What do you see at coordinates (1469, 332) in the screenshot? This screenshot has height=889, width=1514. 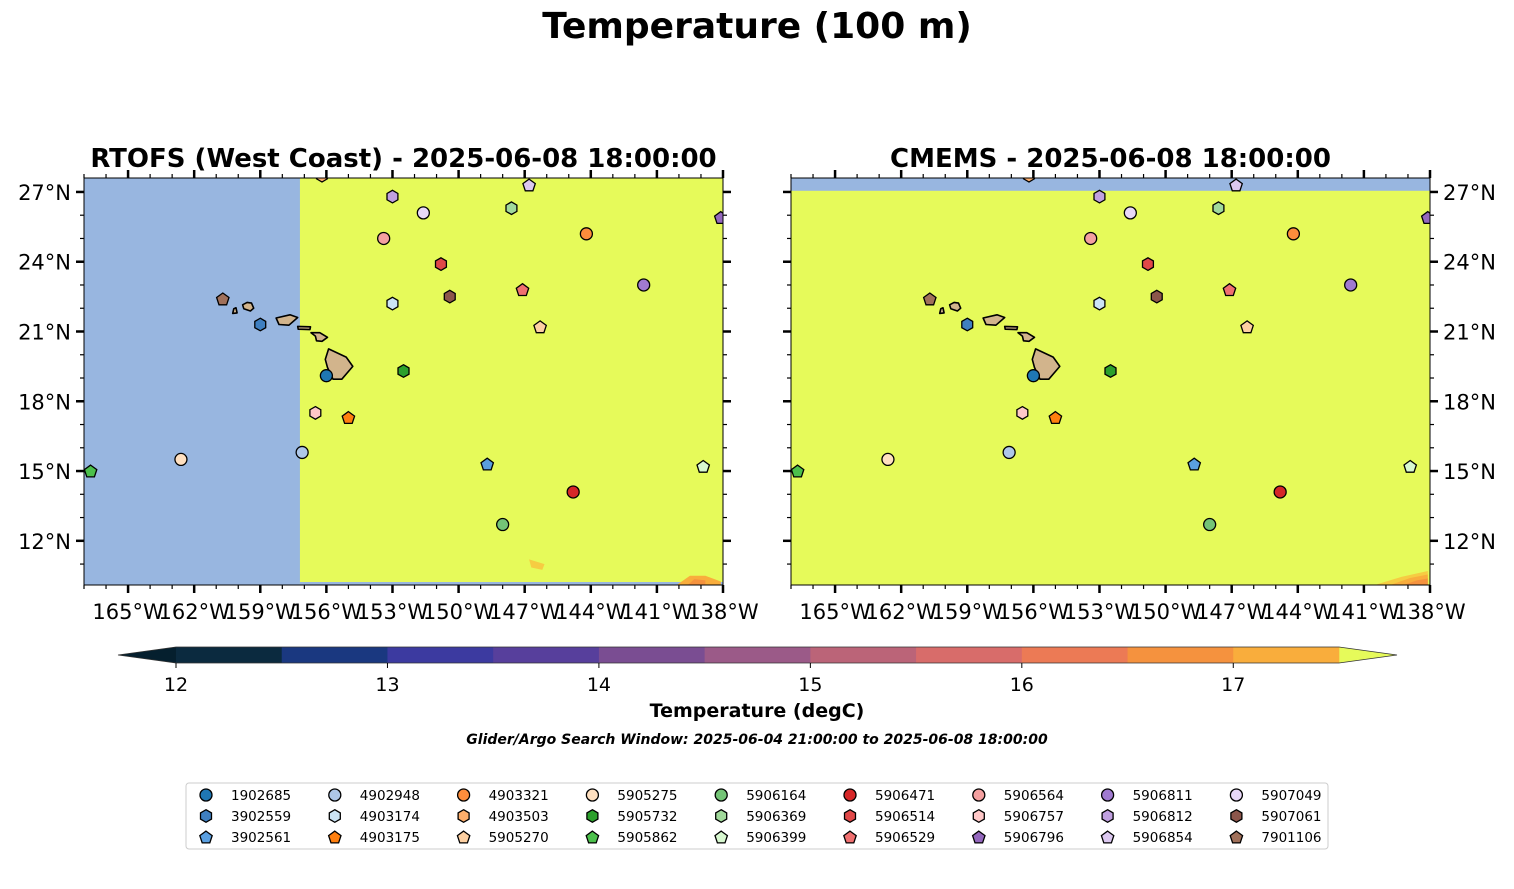 I see `y-tick-label: 21°N` at bounding box center [1469, 332].